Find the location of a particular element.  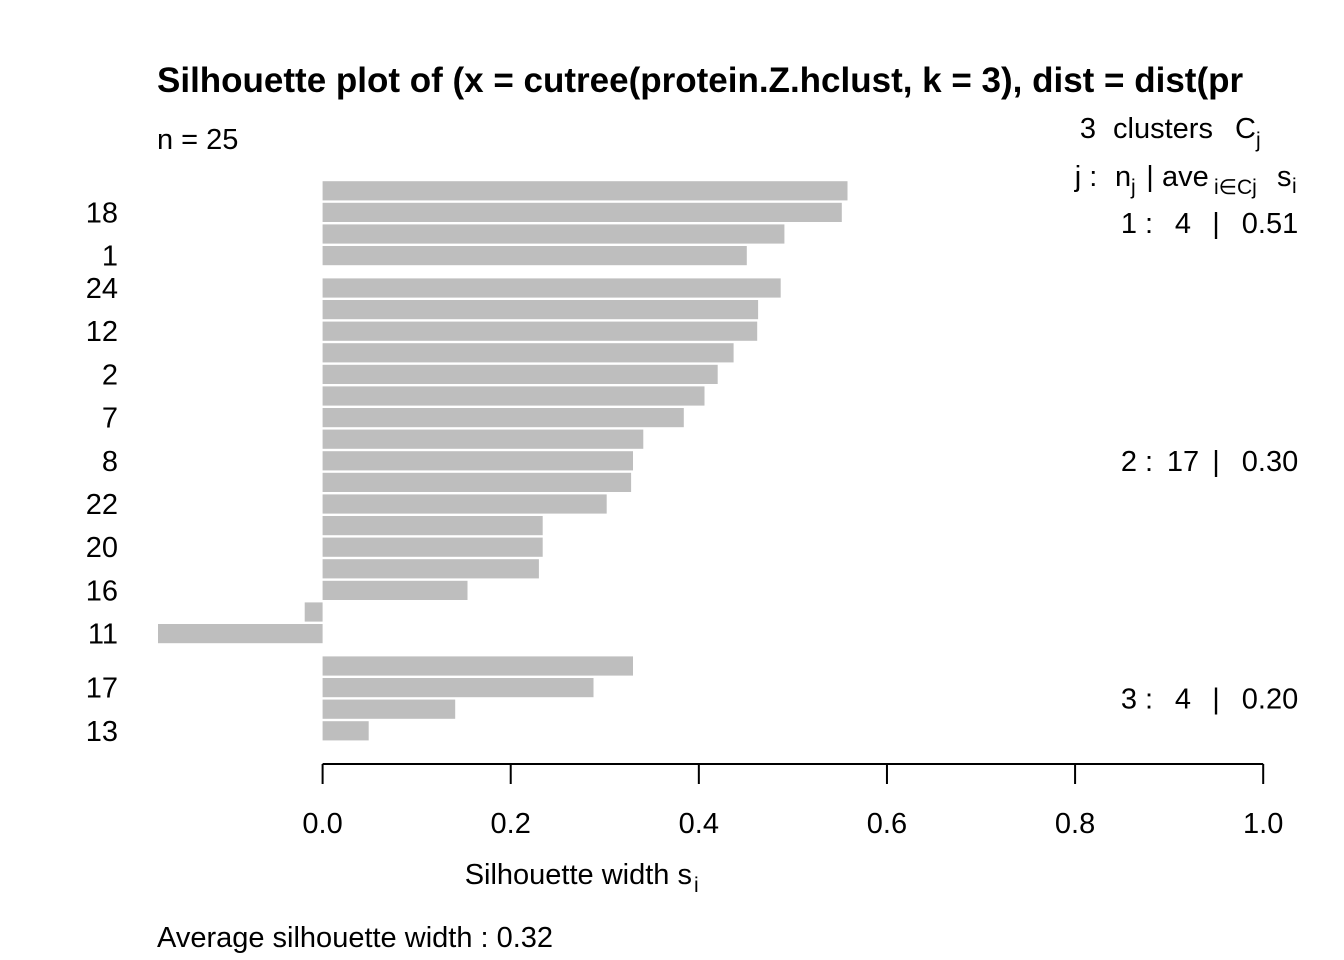

legend-col-s: s is located at coordinates (1284, 177).